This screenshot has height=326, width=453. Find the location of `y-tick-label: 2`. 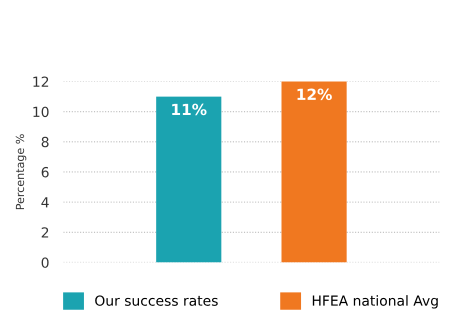

y-tick-label: 2 is located at coordinates (45, 232).